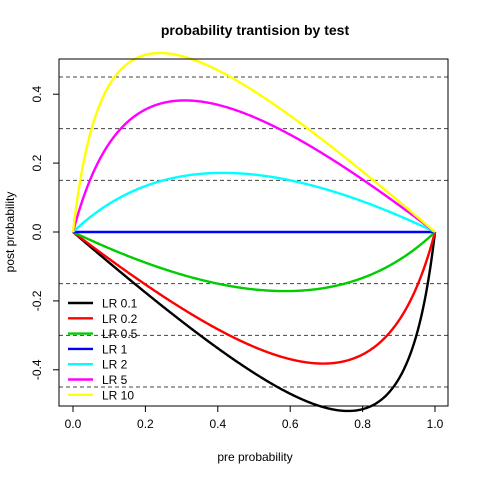  Describe the element at coordinates (37, 231) in the screenshot. I see `y-tick-label: 0.0` at that location.